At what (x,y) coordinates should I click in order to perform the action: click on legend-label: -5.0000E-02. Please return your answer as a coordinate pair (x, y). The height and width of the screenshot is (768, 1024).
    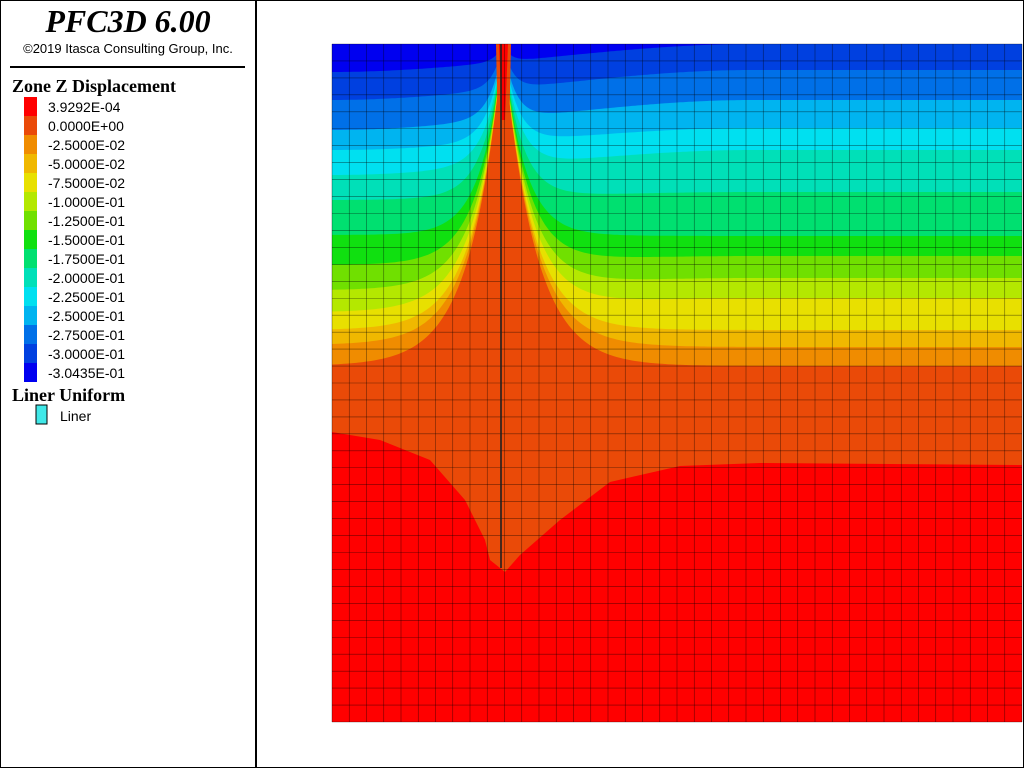
    Looking at the image, I should click on (86, 164).